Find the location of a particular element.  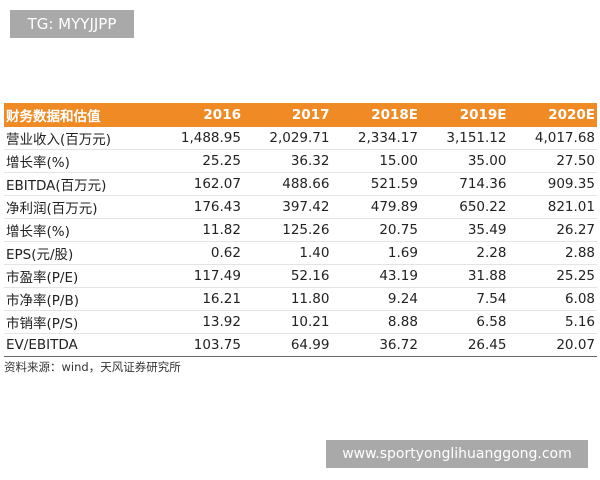

value-cell: 2.88 is located at coordinates (552, 253).